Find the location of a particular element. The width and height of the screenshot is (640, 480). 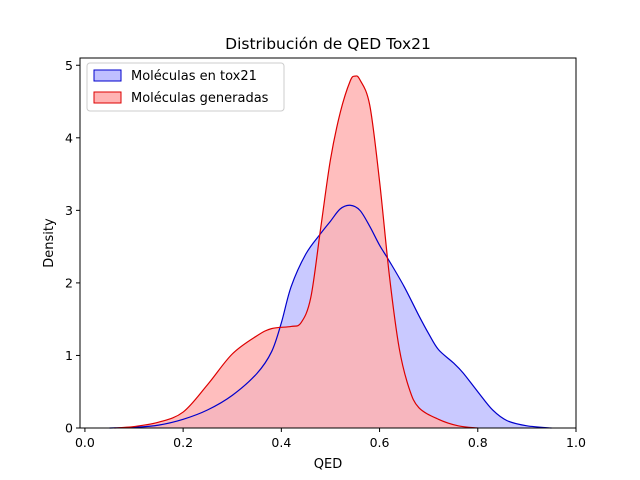

y-axis: 0 1 2 3 4 5 is located at coordinates (72, 247).